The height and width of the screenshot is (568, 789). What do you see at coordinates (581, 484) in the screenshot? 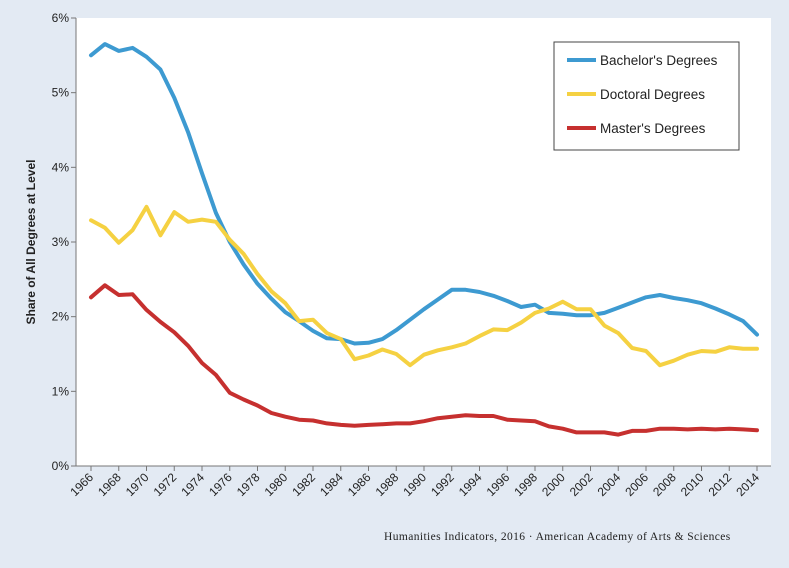
I see `x-tick-label: 2002` at bounding box center [581, 484].